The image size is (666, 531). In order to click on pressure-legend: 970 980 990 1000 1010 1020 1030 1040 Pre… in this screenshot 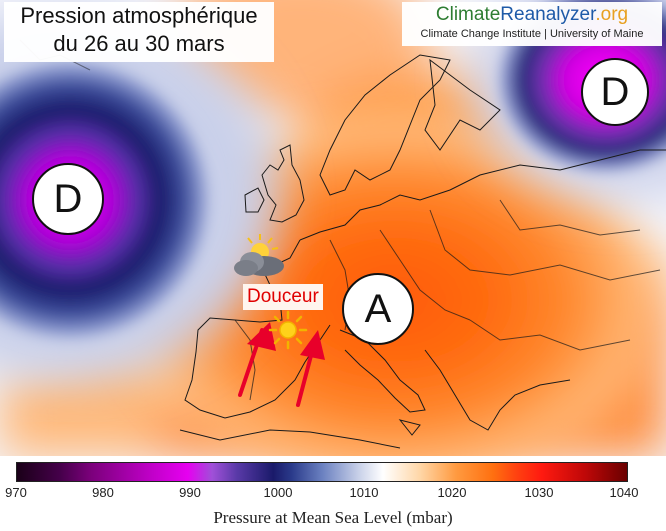, I will do `click(333, 493)`.